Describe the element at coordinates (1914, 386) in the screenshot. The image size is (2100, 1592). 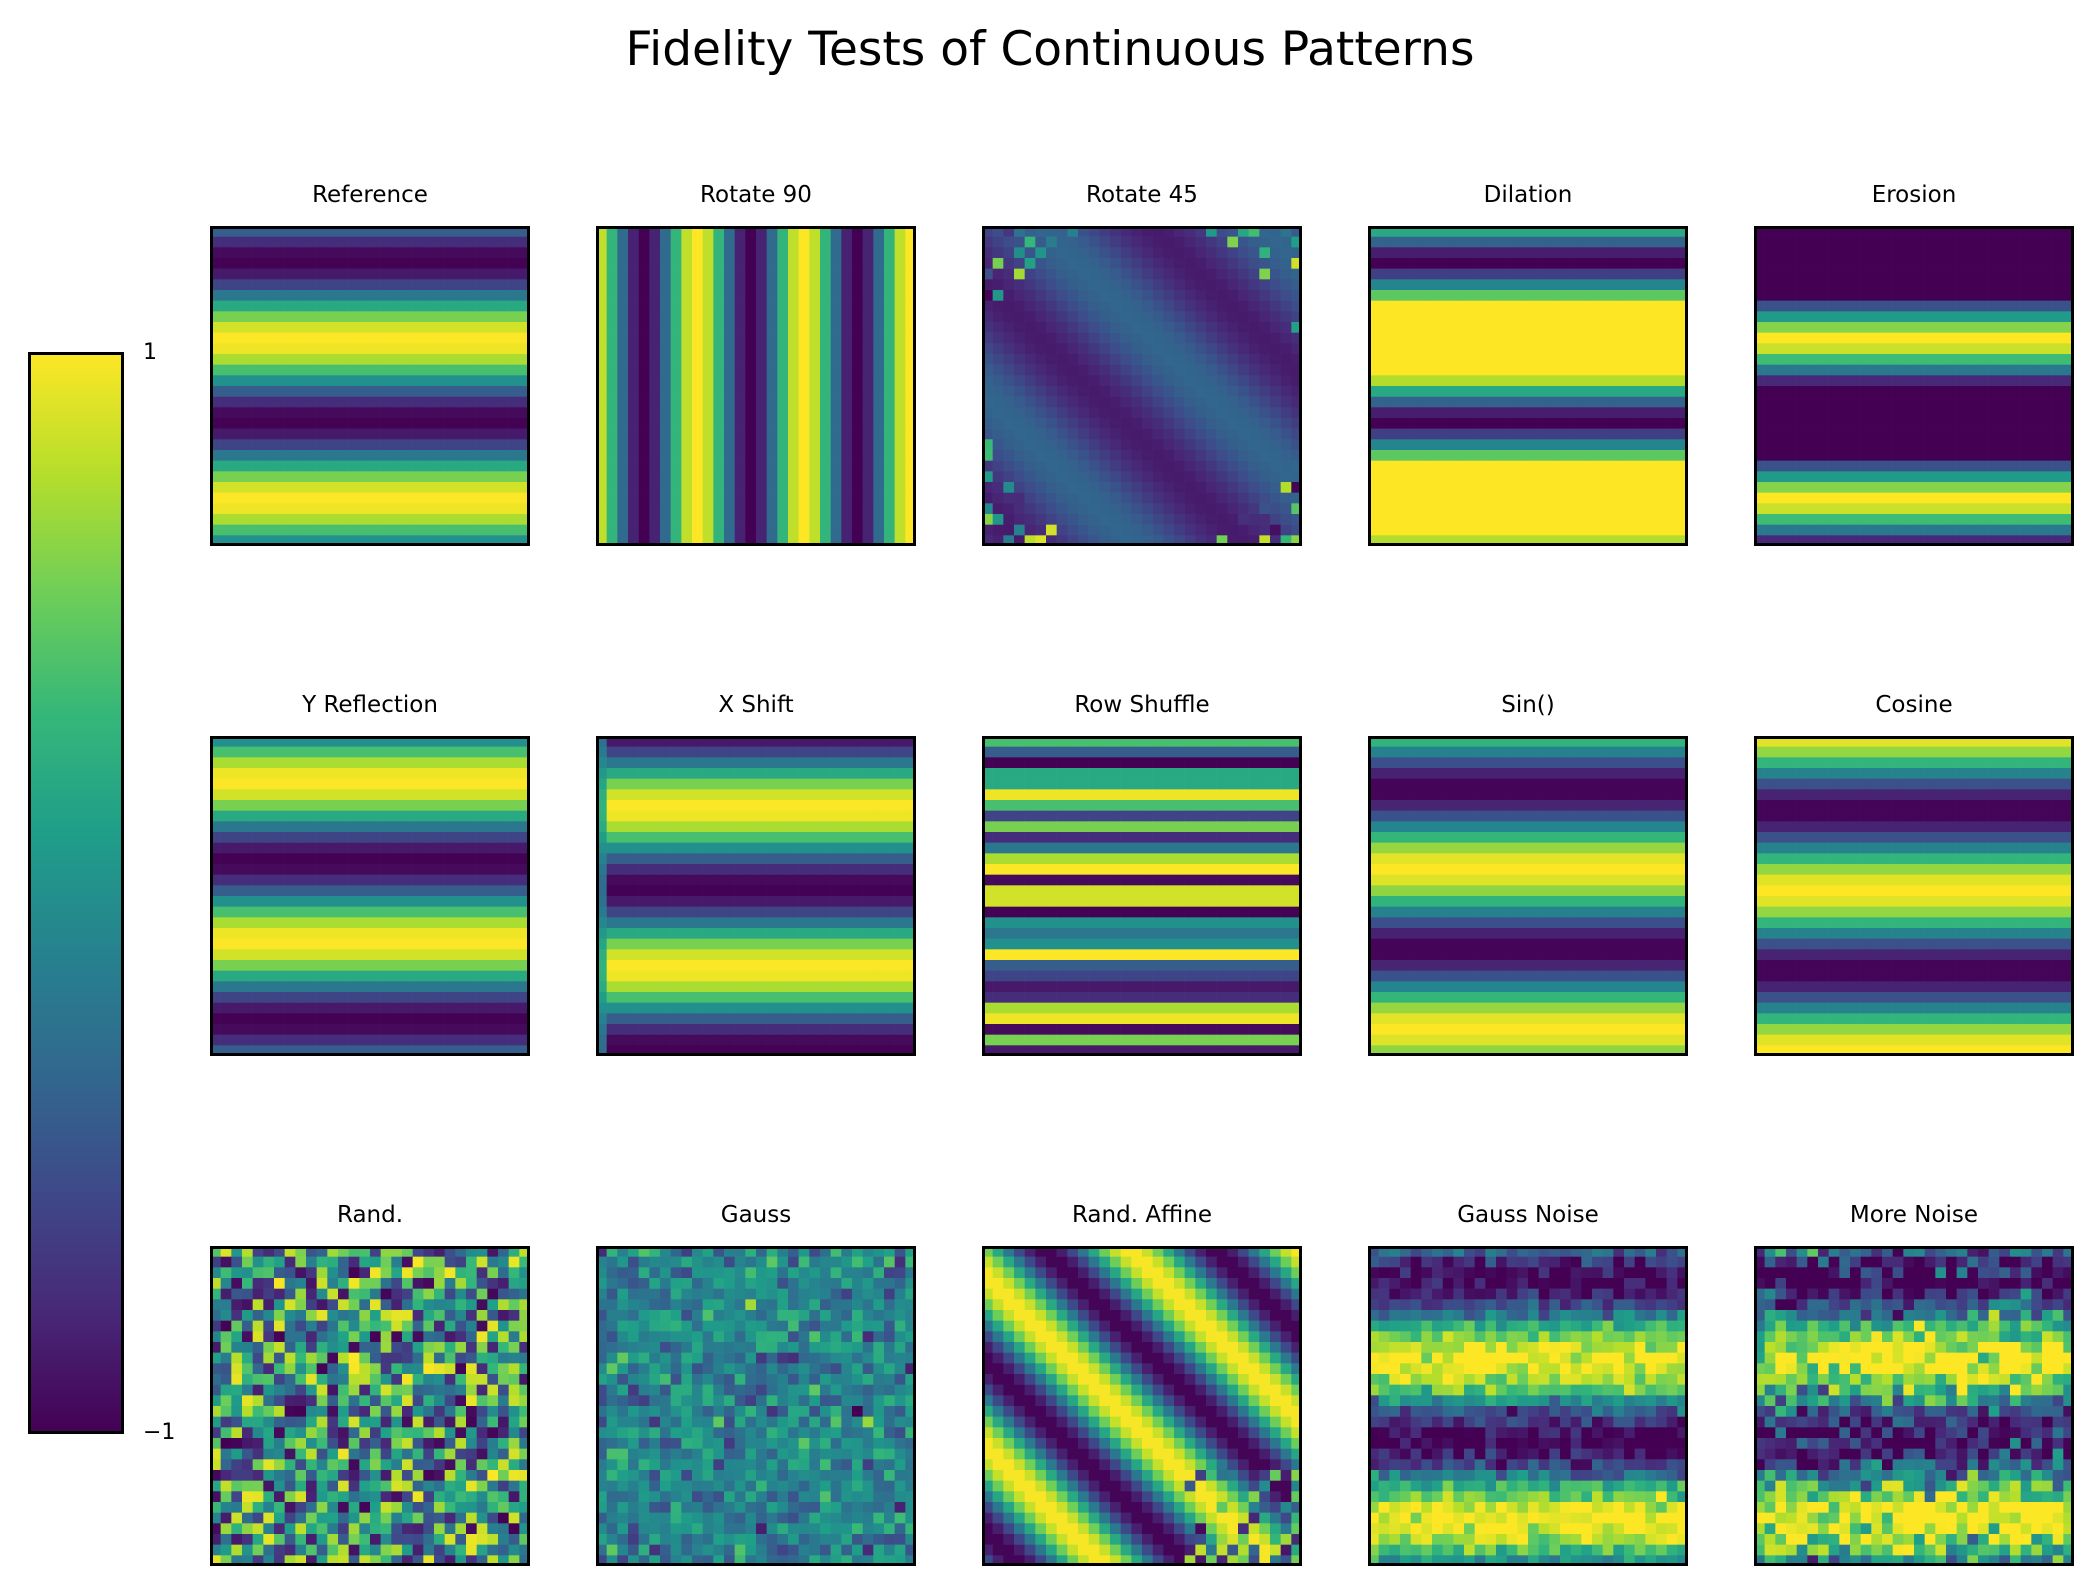
I see `heatmap-frame` at that location.